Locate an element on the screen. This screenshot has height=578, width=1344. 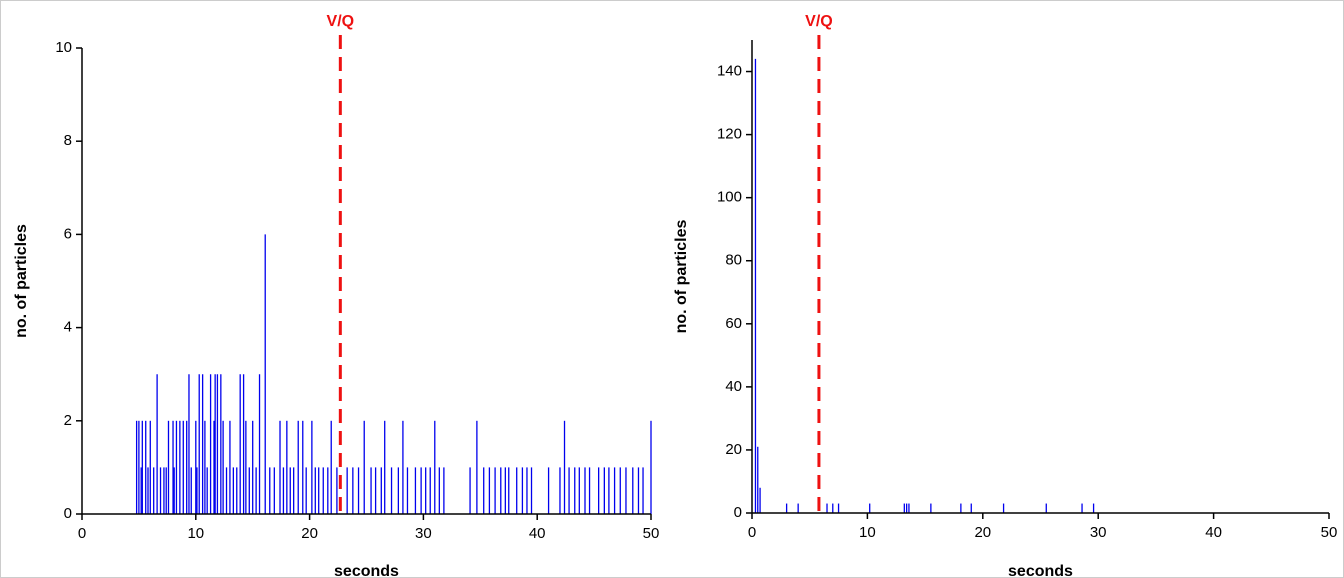
y-tick-label: 2 is located at coordinates (68, 420).